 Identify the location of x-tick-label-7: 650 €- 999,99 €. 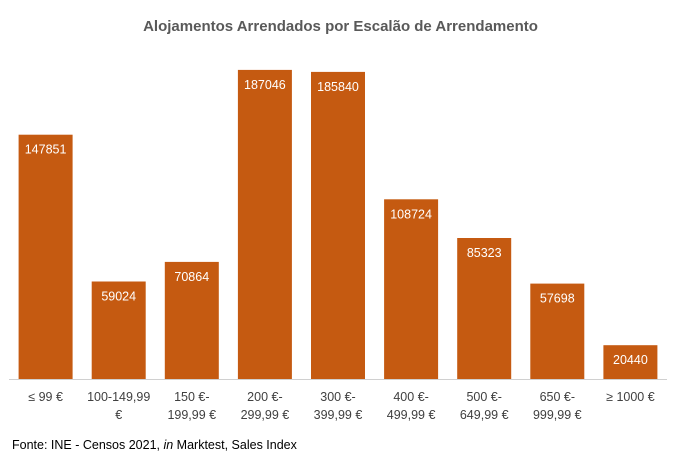
(557, 406).